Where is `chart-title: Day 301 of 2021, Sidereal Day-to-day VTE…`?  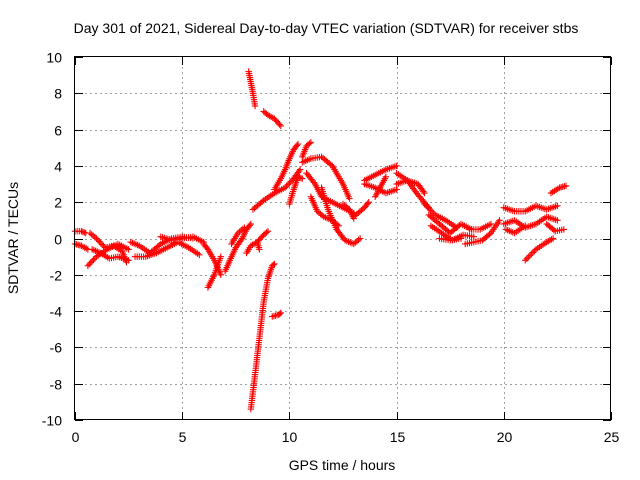 chart-title: Day 301 of 2021, Sidereal Day-to-day VTE… is located at coordinates (326, 28).